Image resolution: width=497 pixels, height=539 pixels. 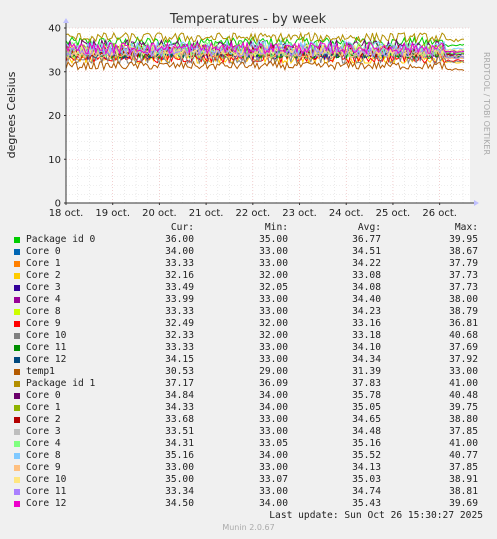 What do you see at coordinates (179, 455) in the screenshot?
I see `legend-cur: 35.16` at bounding box center [179, 455].